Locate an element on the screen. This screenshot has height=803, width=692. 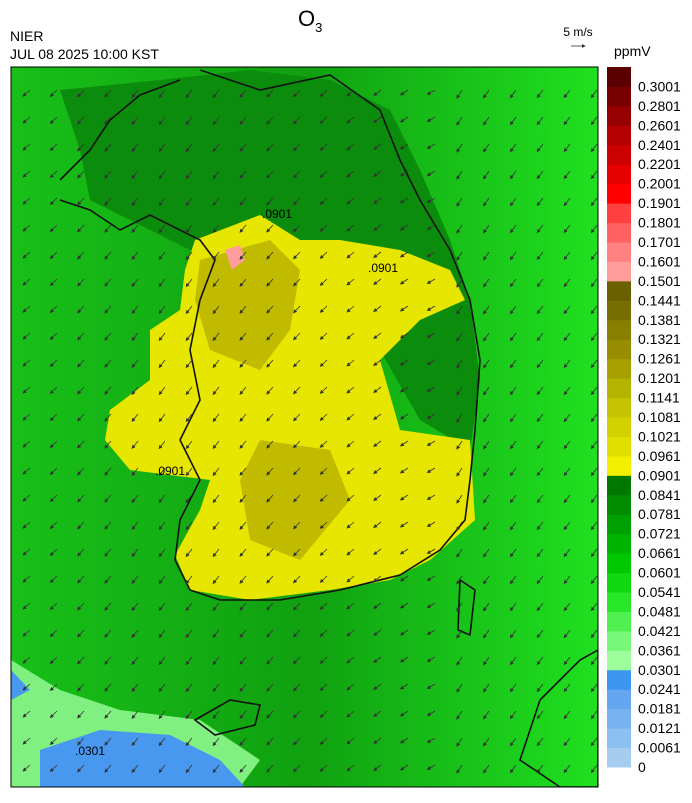
colorbar-label: 0.1081 is located at coordinates (659, 417).